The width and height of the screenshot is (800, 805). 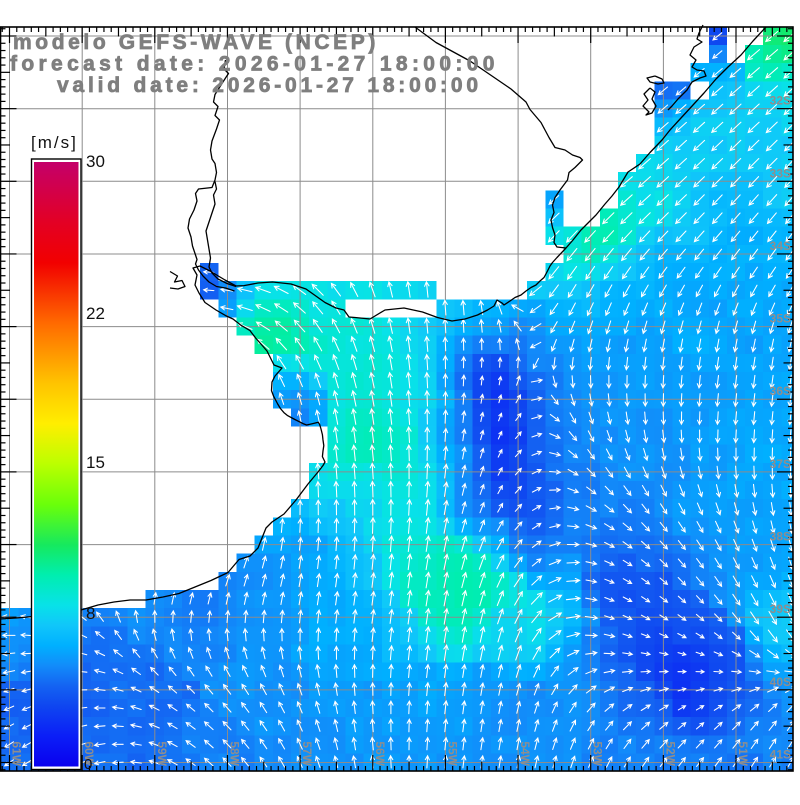 What do you see at coordinates (88, 764) in the screenshot?
I see `svg-text: 0` at bounding box center [88, 764].